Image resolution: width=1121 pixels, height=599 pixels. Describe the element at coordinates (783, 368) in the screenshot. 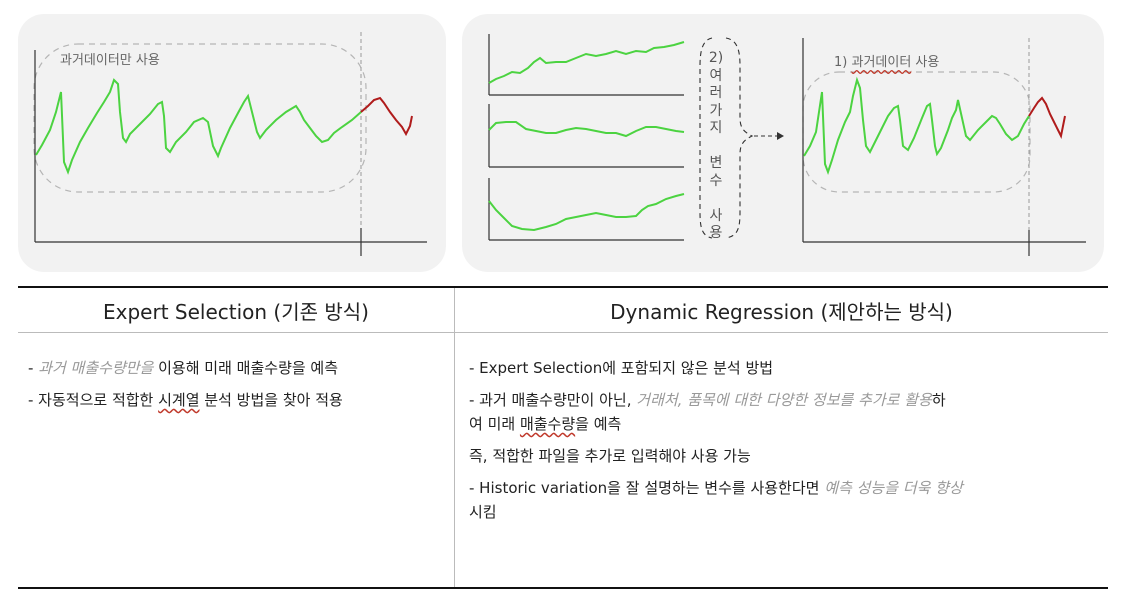

I see `list-item: - Expert Selection에 포함되지 않은 분석 방법` at that location.